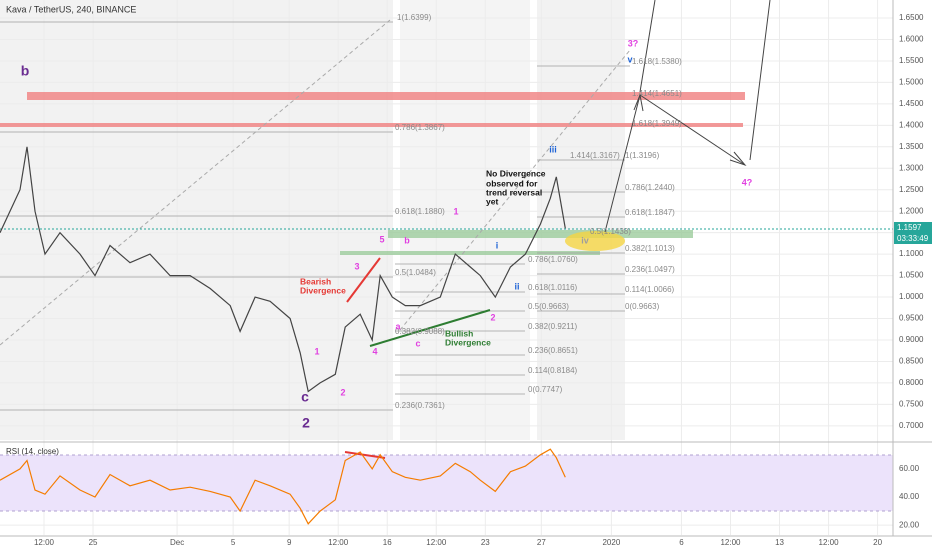  I want to click on y-tick-label: 1.3000, so click(911, 167).